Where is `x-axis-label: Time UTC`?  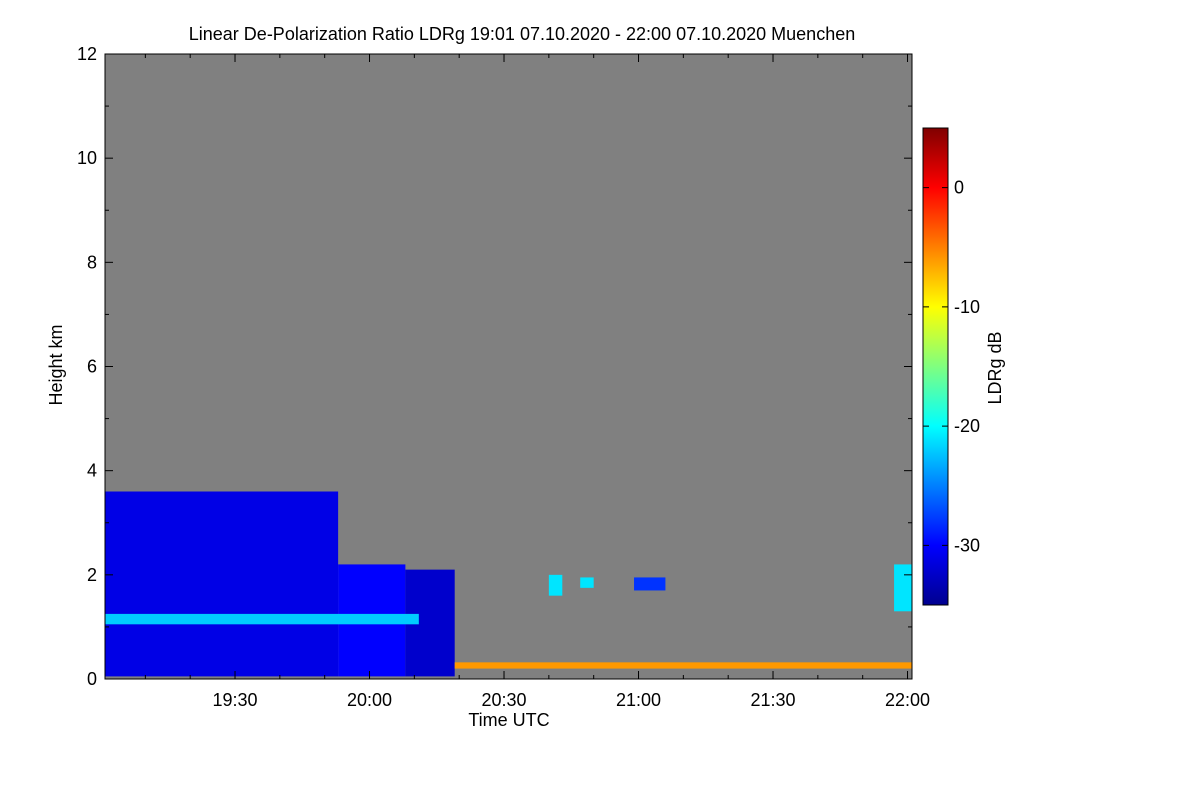
x-axis-label: Time UTC is located at coordinates (508, 720).